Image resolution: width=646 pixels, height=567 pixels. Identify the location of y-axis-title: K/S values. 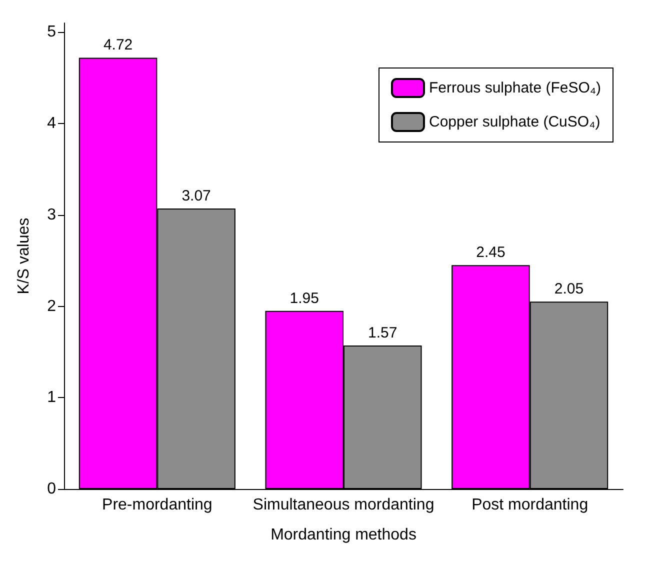
(24, 256).